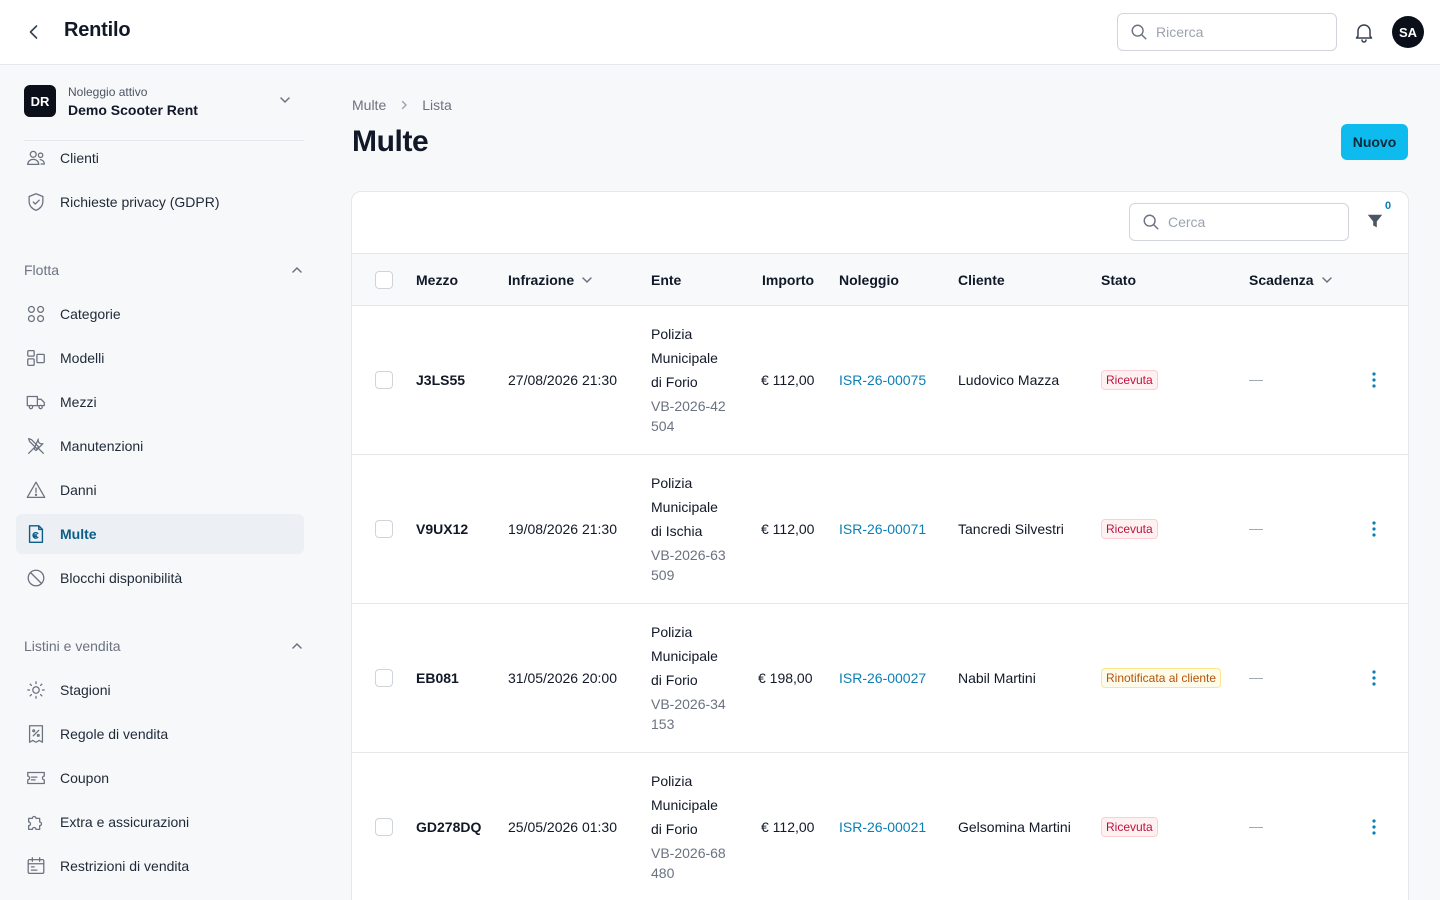 The height and width of the screenshot is (900, 1440). What do you see at coordinates (441, 380) in the screenshot?
I see `cell-mezzo: J3LS55` at bounding box center [441, 380].